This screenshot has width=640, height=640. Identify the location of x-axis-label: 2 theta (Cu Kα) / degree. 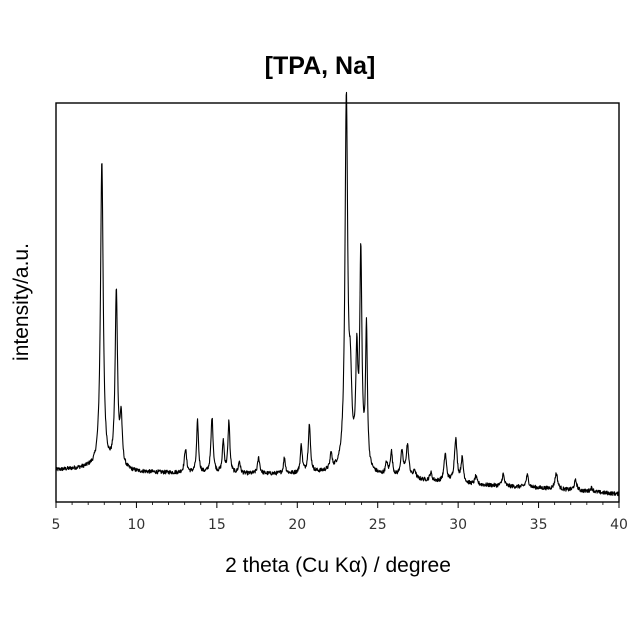
(338, 565).